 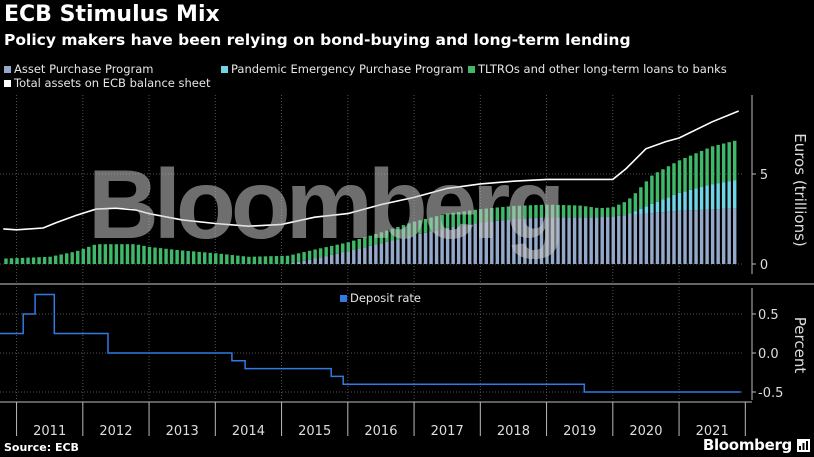 What do you see at coordinates (342, 69) in the screenshot?
I see `legend-item-pepp: Pandemic Emergency Purchase Program` at bounding box center [342, 69].